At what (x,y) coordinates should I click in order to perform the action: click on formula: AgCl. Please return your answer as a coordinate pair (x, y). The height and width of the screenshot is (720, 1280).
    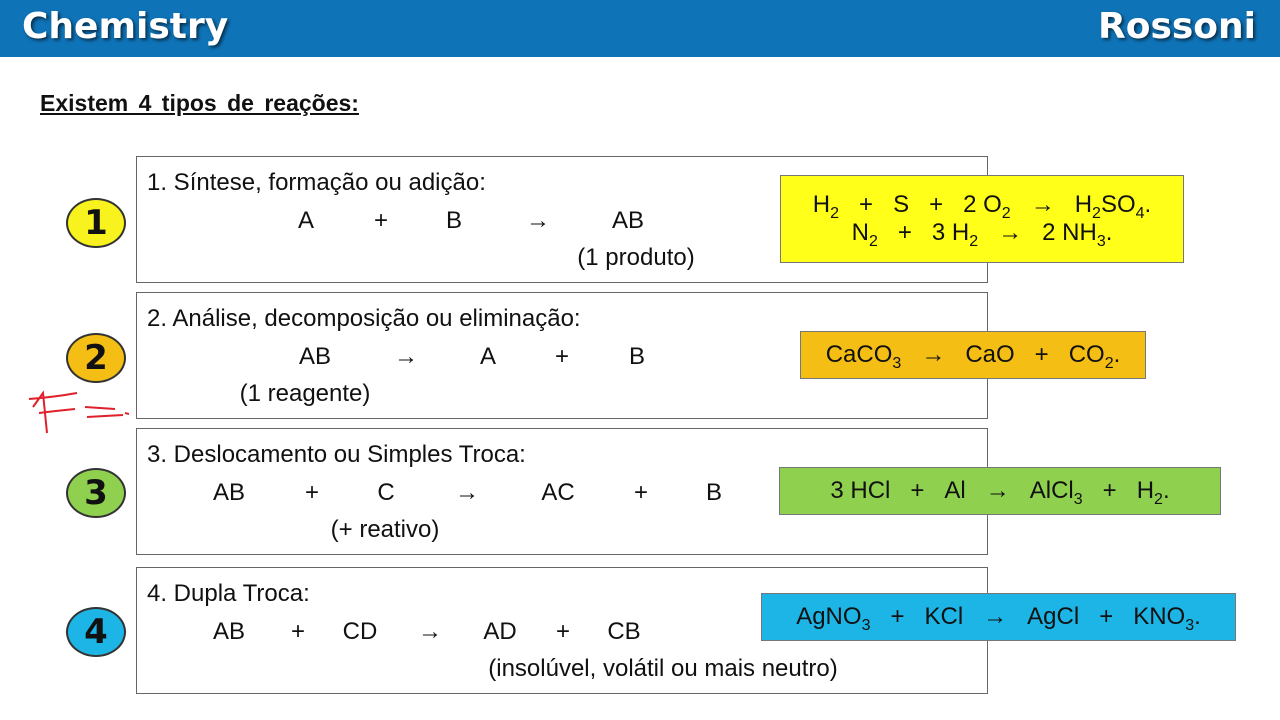
    Looking at the image, I should click on (1053, 616).